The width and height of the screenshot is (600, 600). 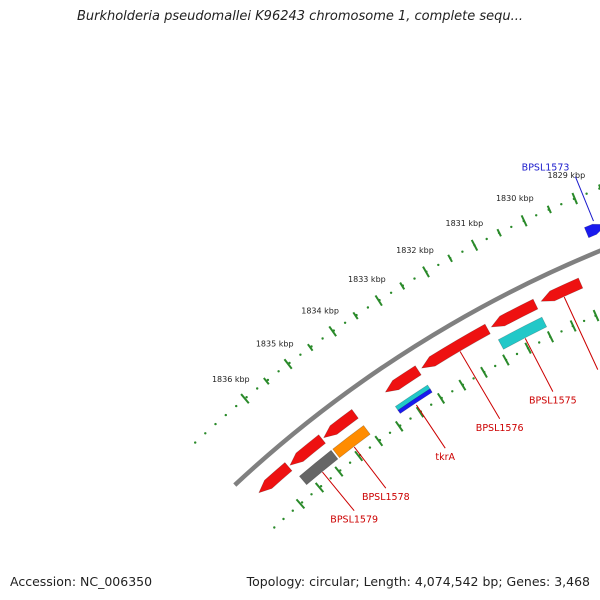 What do you see at coordinates (367, 279) in the screenshot?
I see `scale-tick-label: 1833 kbp` at bounding box center [367, 279].